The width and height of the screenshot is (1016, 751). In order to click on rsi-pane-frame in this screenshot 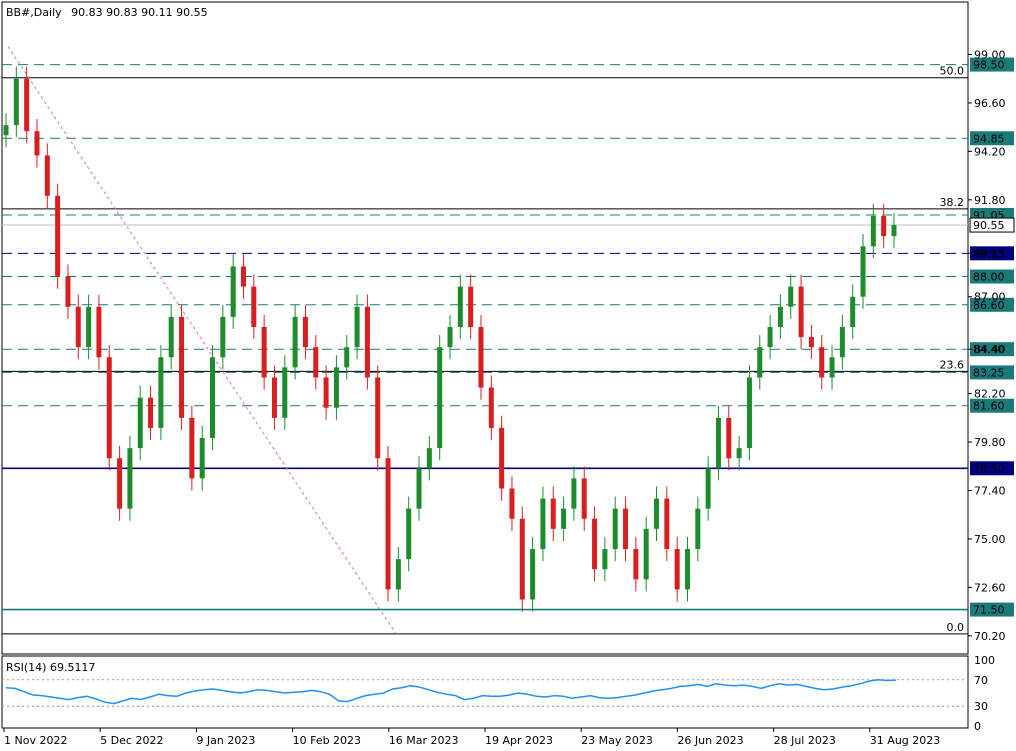, I will do `click(485, 692)`.